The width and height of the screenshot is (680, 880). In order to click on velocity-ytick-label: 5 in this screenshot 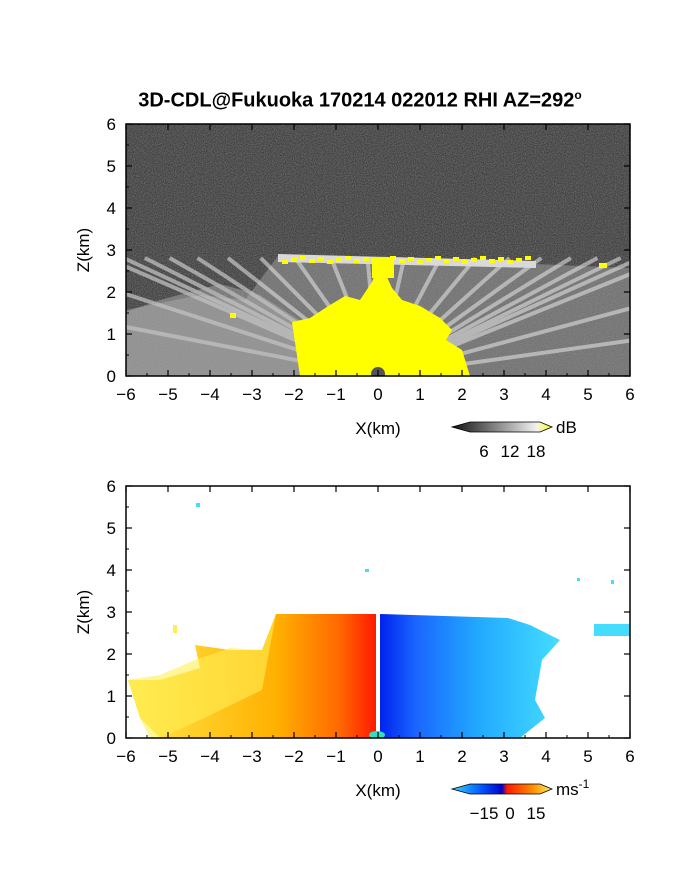, I will do `click(111, 528)`.